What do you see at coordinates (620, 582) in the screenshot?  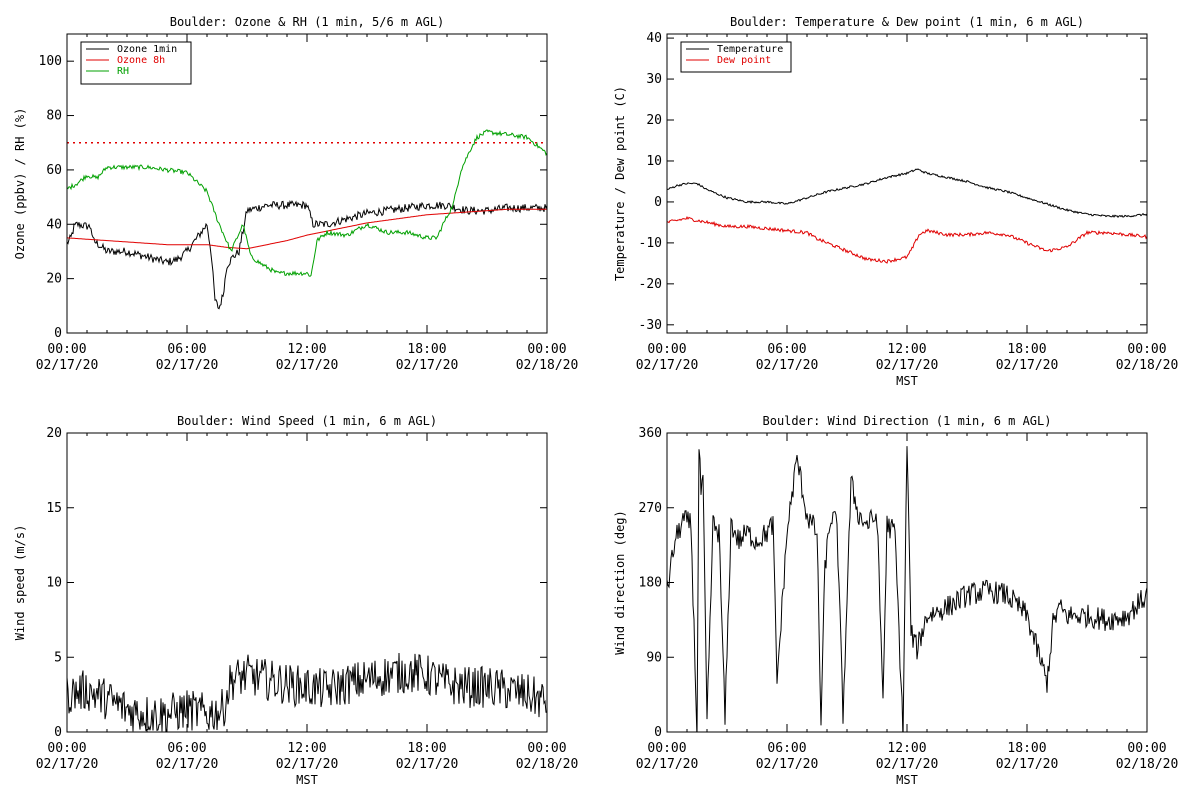 I see `y-axis-label: Wind direction (deg)` at bounding box center [620, 582].